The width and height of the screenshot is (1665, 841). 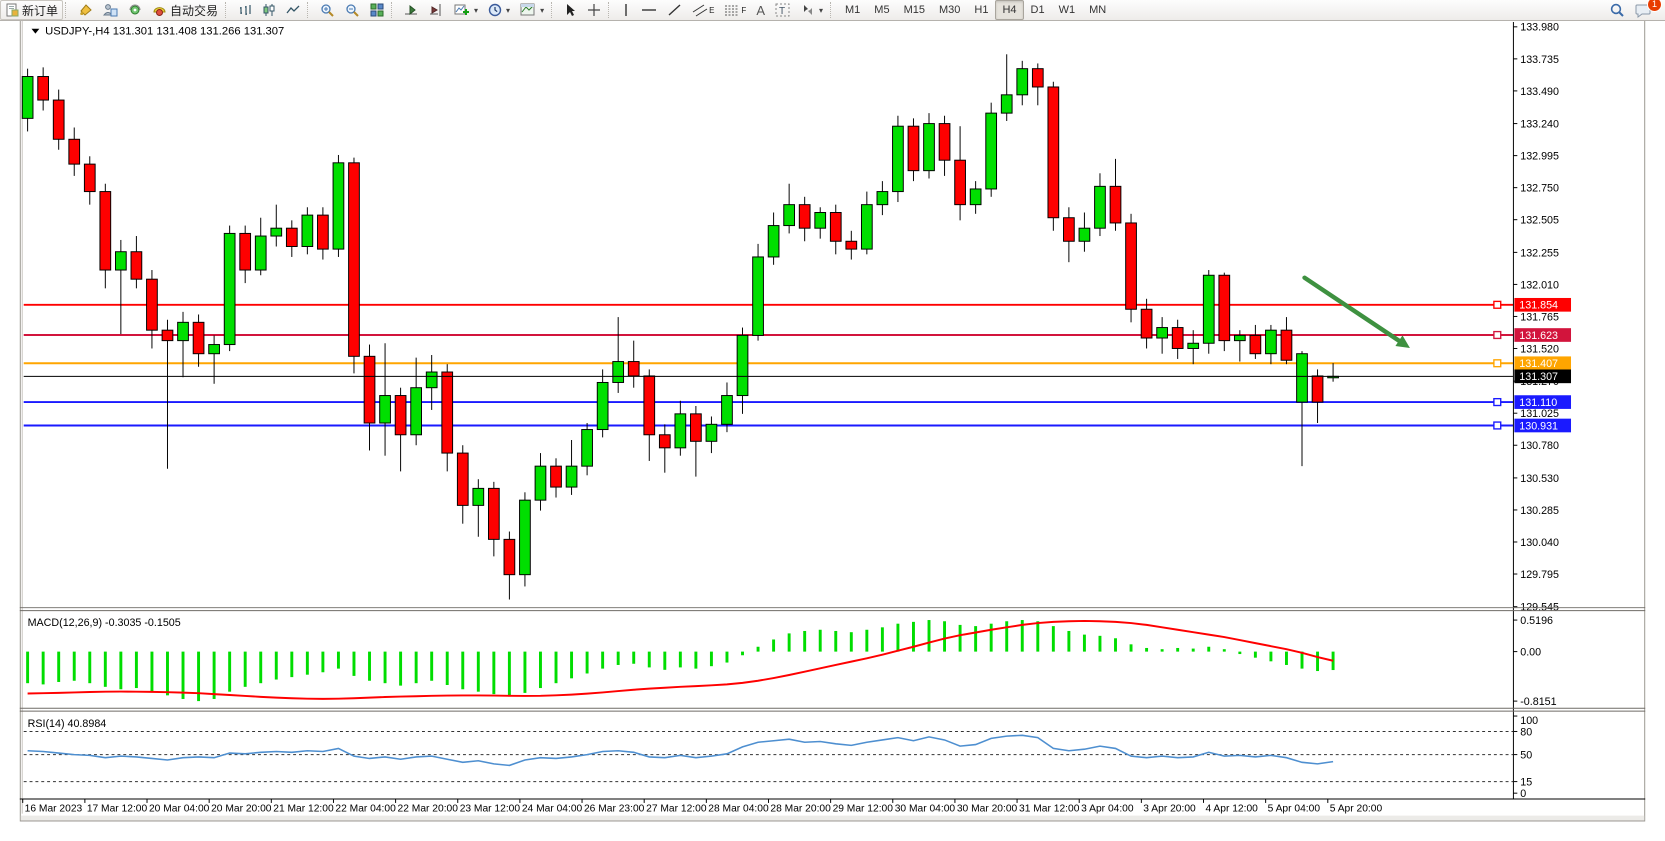 What do you see at coordinates (914, 10) in the screenshot?
I see `timeframe-m15-button: M15` at bounding box center [914, 10].